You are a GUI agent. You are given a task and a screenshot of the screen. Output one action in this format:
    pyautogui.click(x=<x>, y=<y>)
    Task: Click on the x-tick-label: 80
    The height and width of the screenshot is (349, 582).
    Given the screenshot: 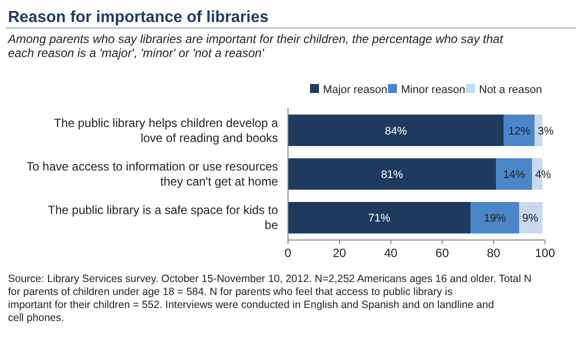 What is the action you would take?
    pyautogui.click(x=493, y=253)
    